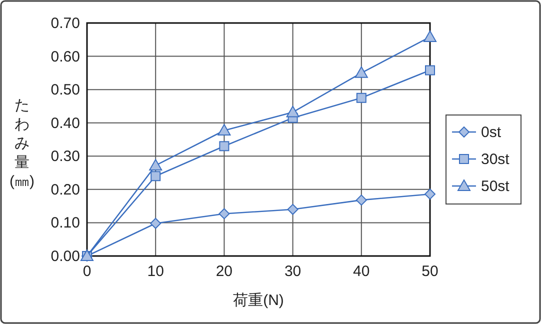 The image size is (541, 324). What do you see at coordinates (258, 300) in the screenshot?
I see `x-axis-title: 荷重(N)` at bounding box center [258, 300].